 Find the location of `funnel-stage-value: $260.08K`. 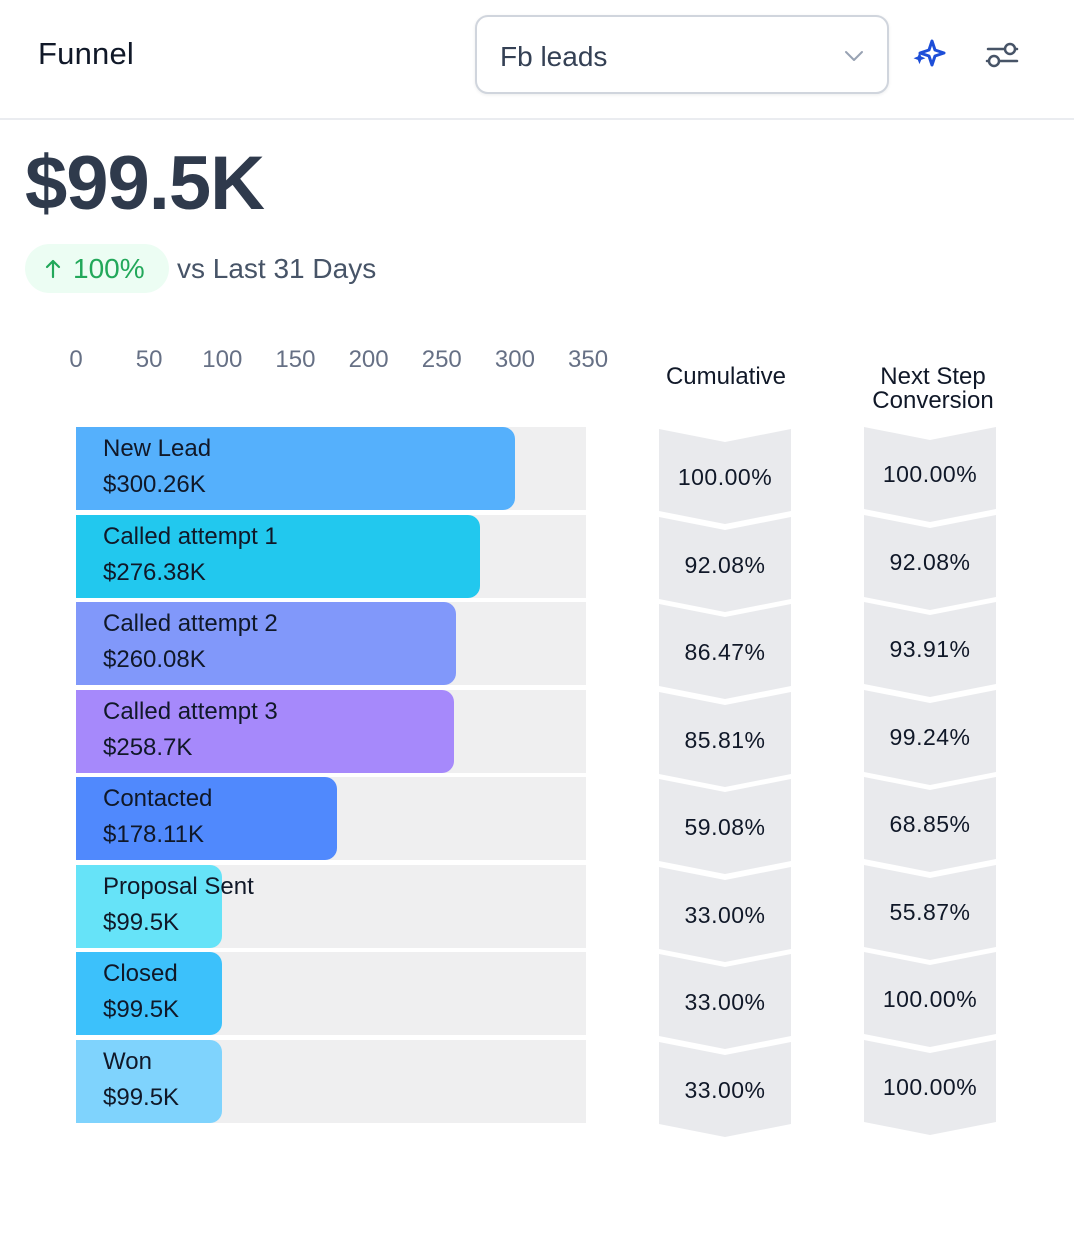

funnel-stage-value: $260.08K is located at coordinates (154, 659).